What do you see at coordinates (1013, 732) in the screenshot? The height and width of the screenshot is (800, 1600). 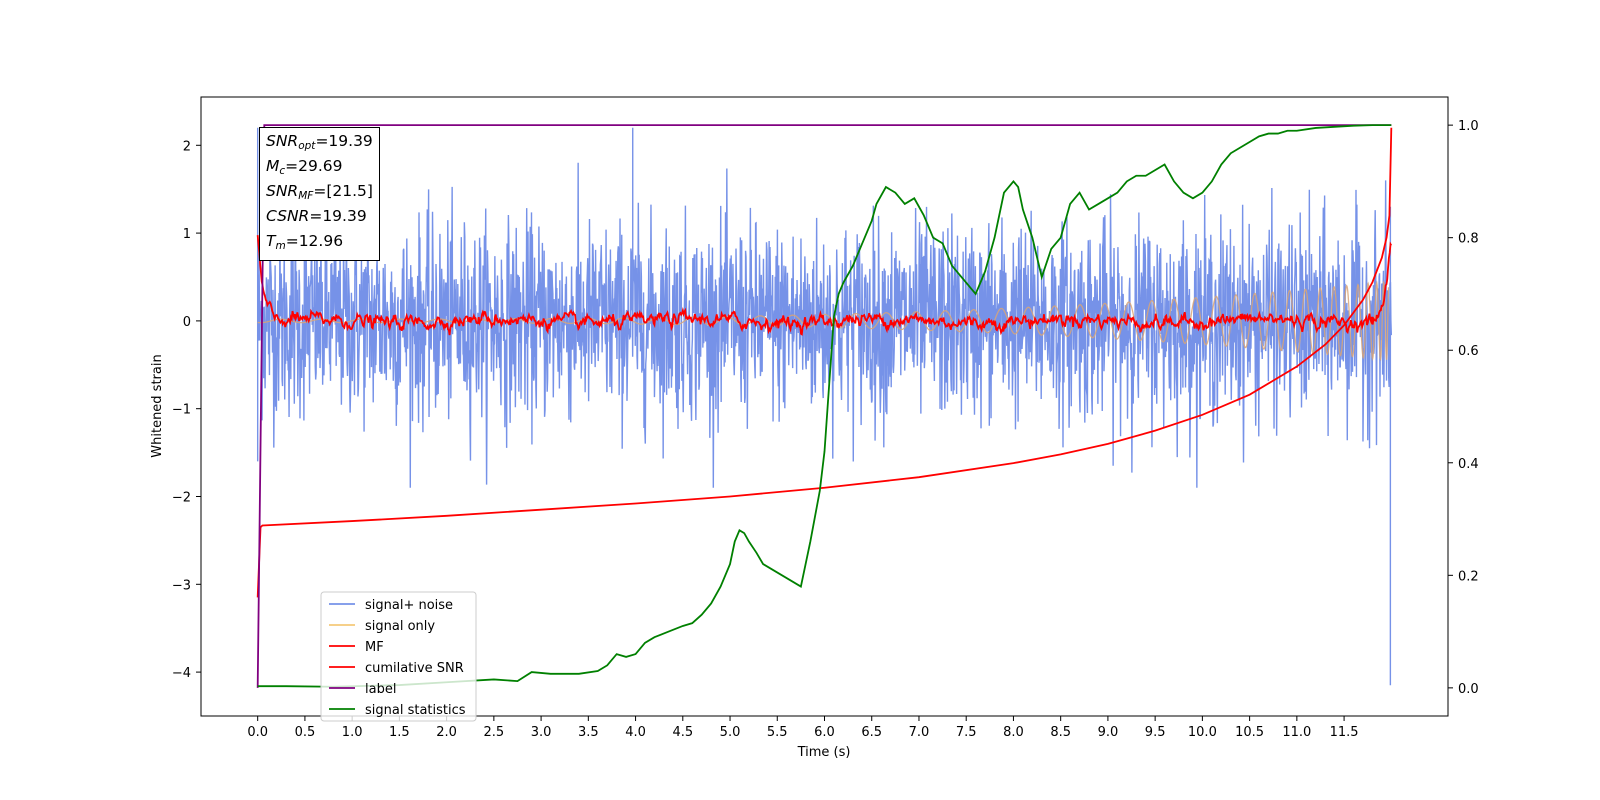 I see `x-tick-label: 8.0` at bounding box center [1013, 732].